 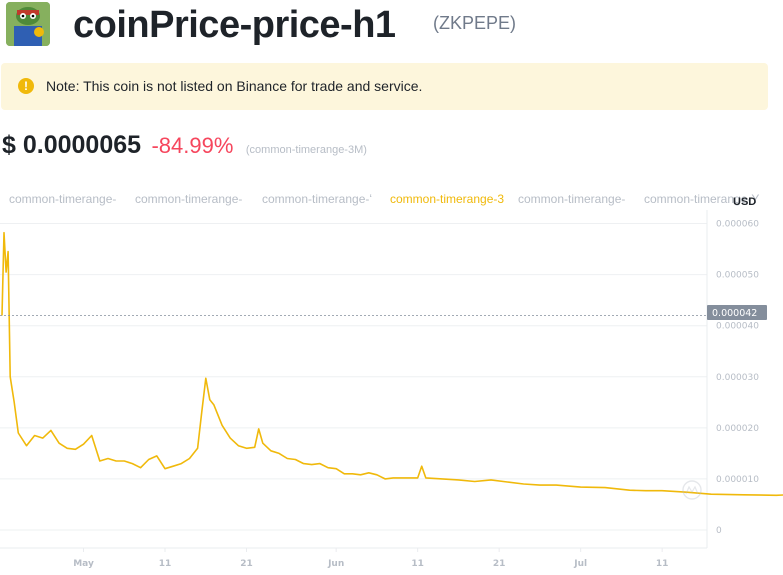 What do you see at coordinates (192, 145) in the screenshot?
I see `price-change: -84.99%` at bounding box center [192, 145].